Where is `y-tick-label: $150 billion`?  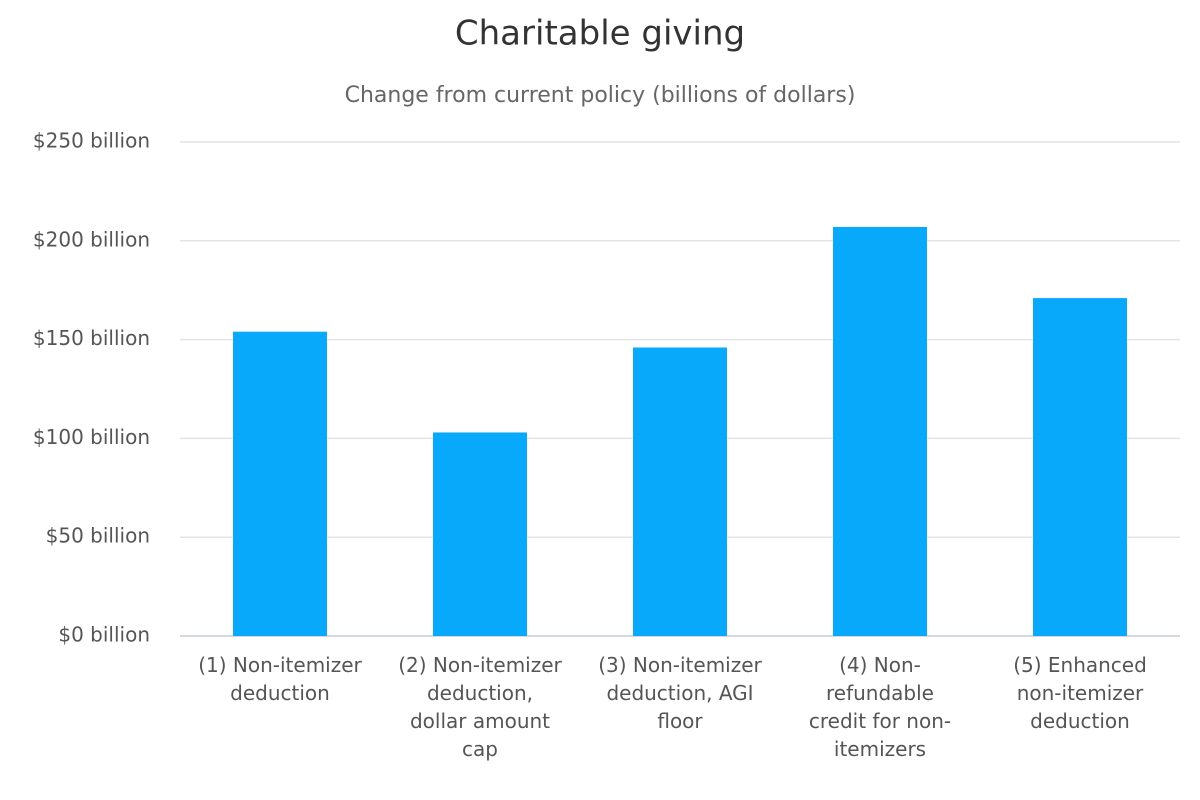 y-tick-label: $150 billion is located at coordinates (91, 338).